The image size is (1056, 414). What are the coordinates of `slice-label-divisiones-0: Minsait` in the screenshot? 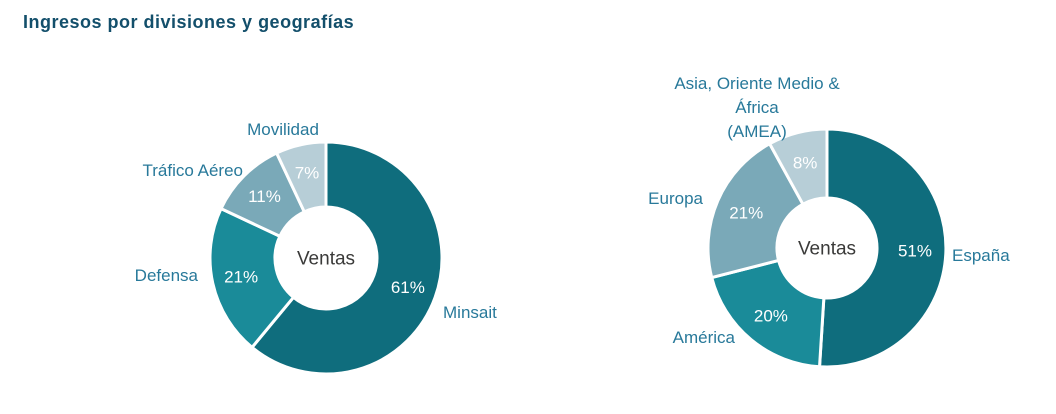 It's located at (470, 312).